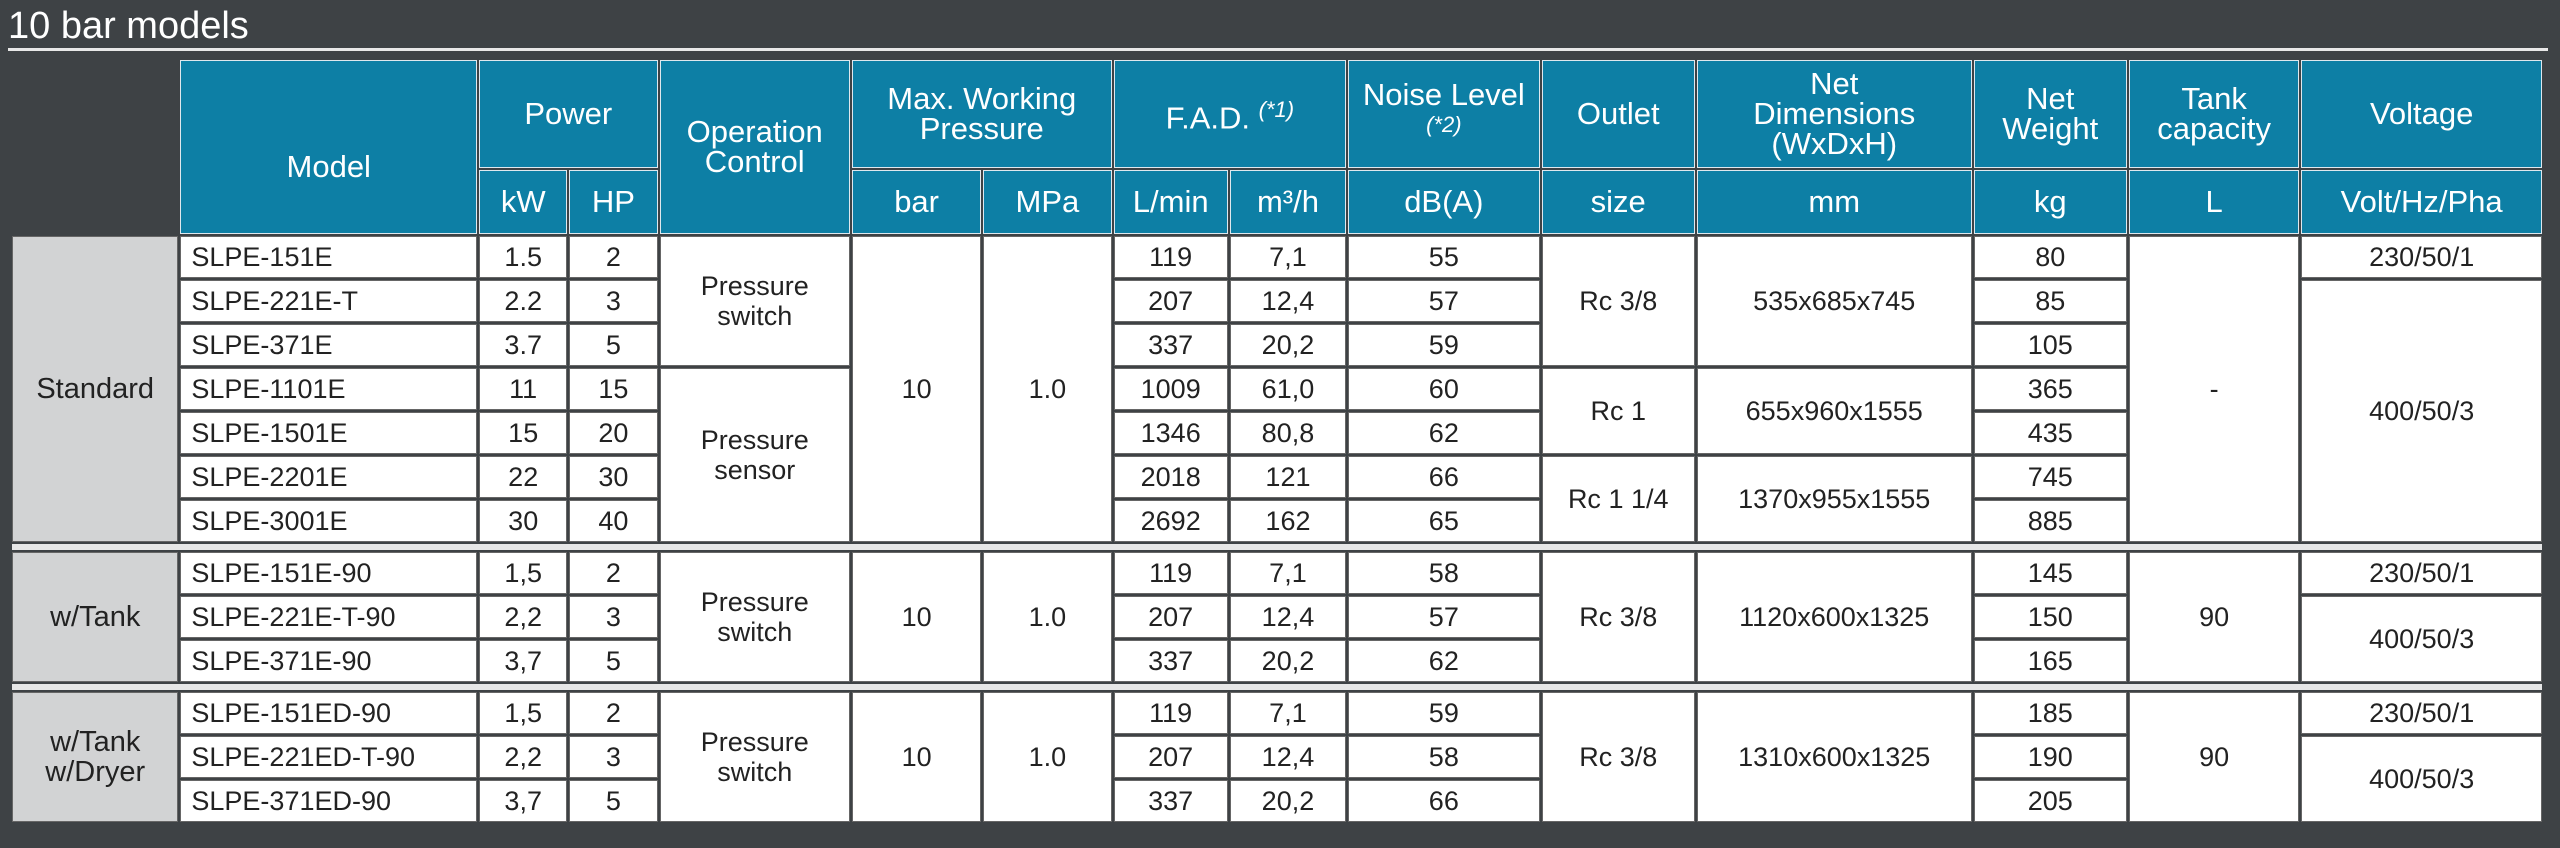 The image size is (2560, 848). What do you see at coordinates (2214, 202) in the screenshot?
I see `unit-cell: L` at bounding box center [2214, 202].